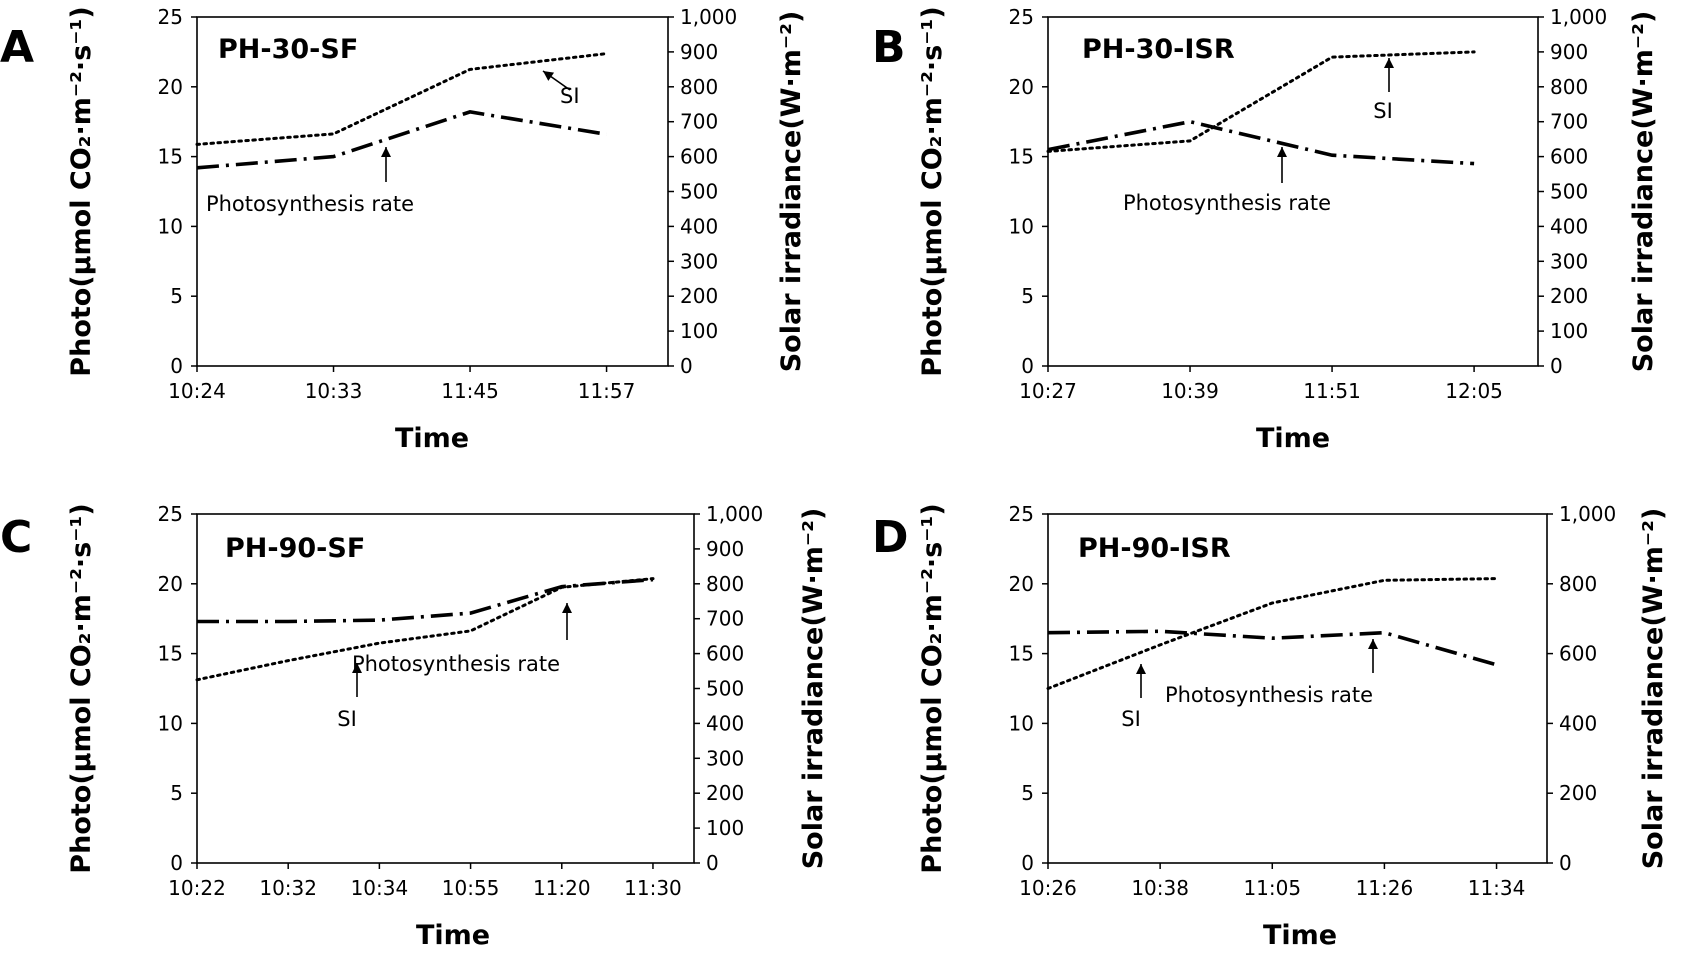  I want to click on x-tick-label: 10:26, so click(1048, 888).